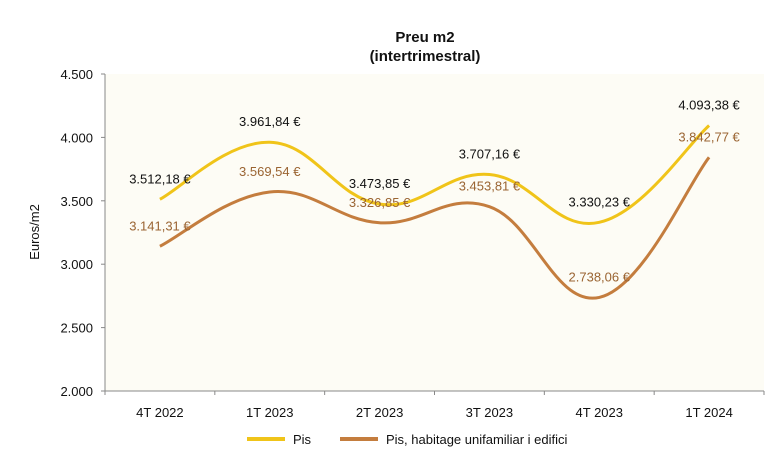  I want to click on data-label: 3.512,18 €, so click(160, 178).